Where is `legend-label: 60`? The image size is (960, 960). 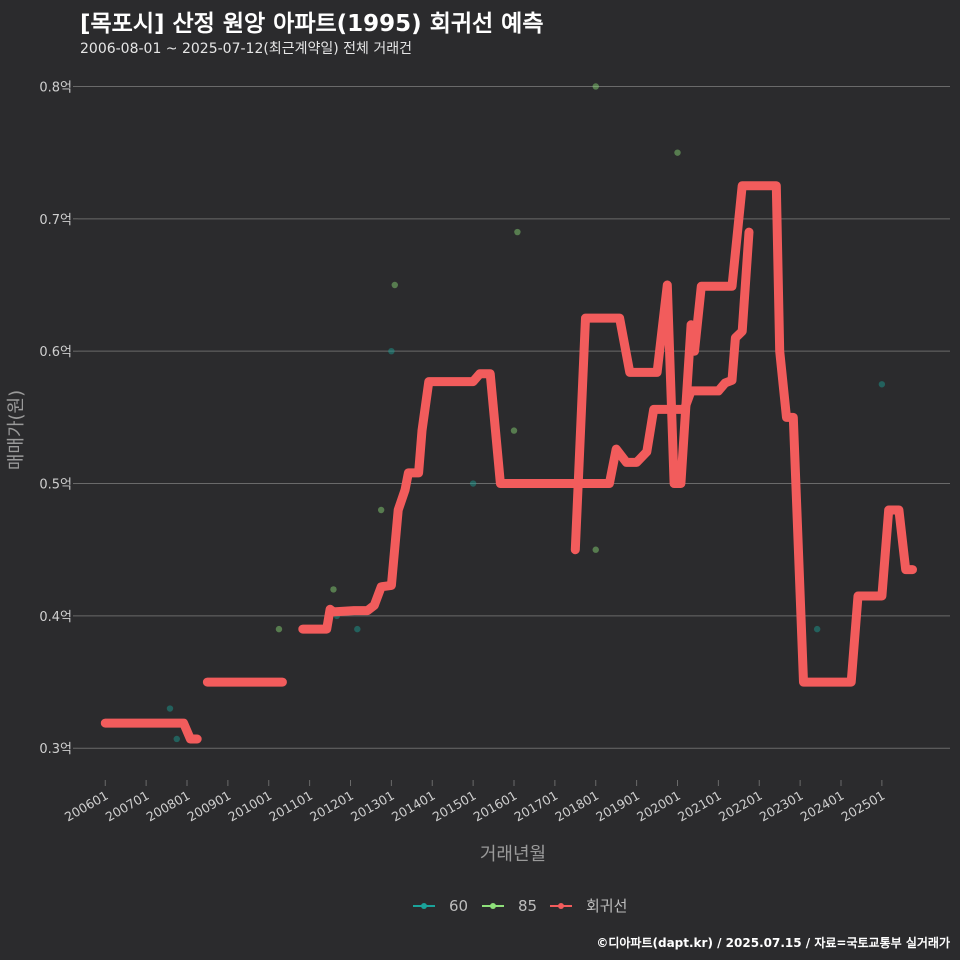 legend-label: 60 is located at coordinates (458, 906).